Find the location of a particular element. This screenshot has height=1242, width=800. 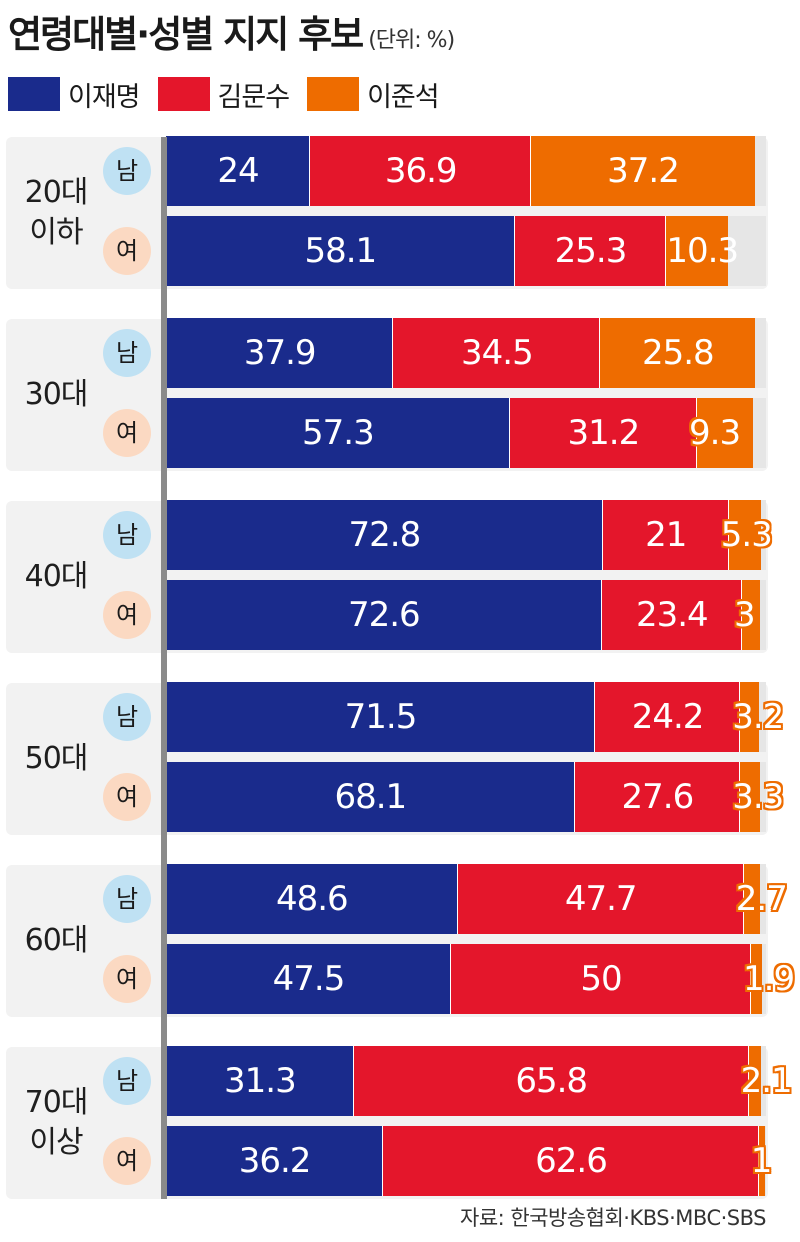

age-group-label: 30대 is located at coordinates (56, 395).